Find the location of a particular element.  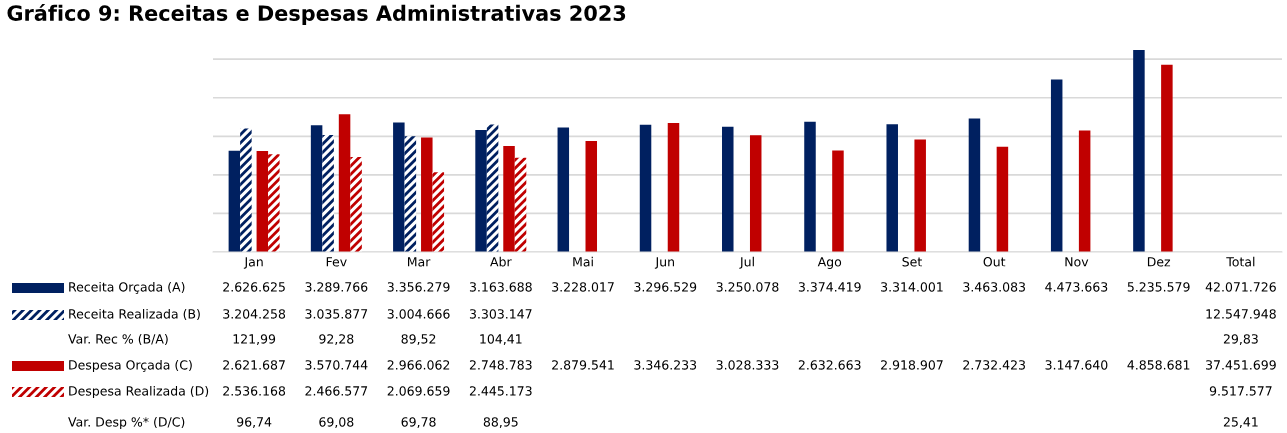

legend-label: Despesa Orçada (C) is located at coordinates (130, 366).